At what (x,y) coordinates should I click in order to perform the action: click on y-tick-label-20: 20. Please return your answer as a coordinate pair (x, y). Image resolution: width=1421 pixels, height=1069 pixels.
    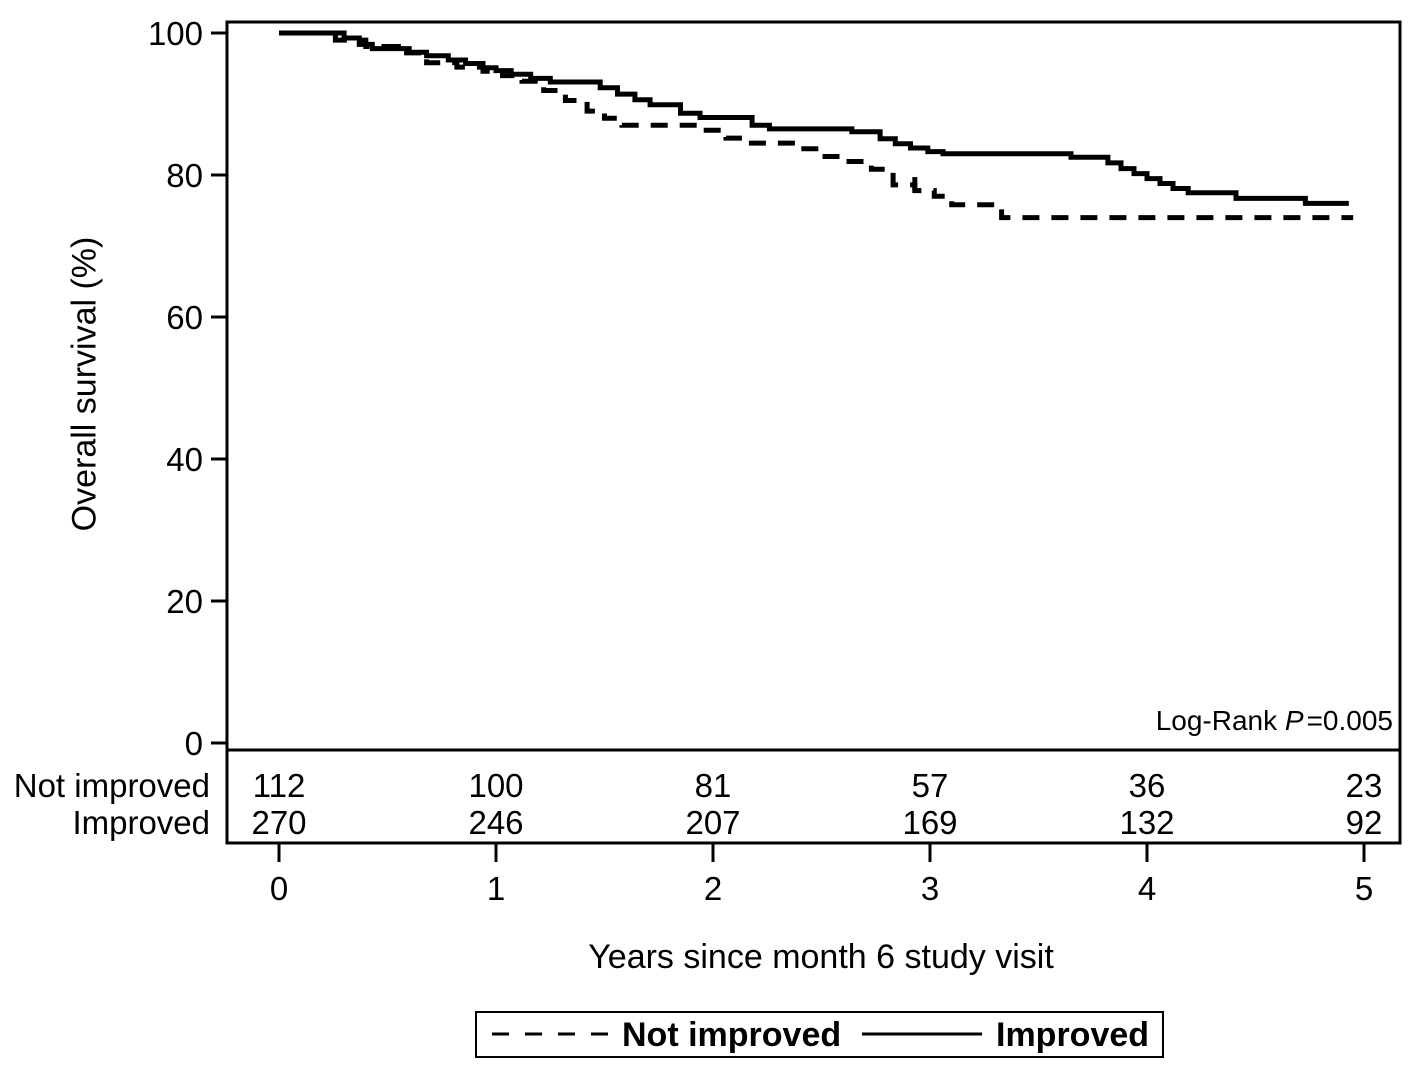
    Looking at the image, I should click on (184, 601).